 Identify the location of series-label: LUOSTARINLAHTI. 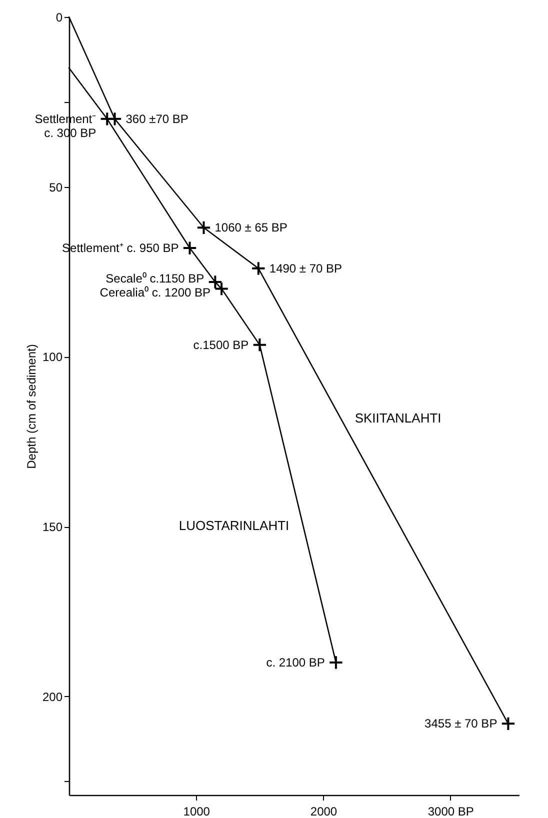
(234, 525).